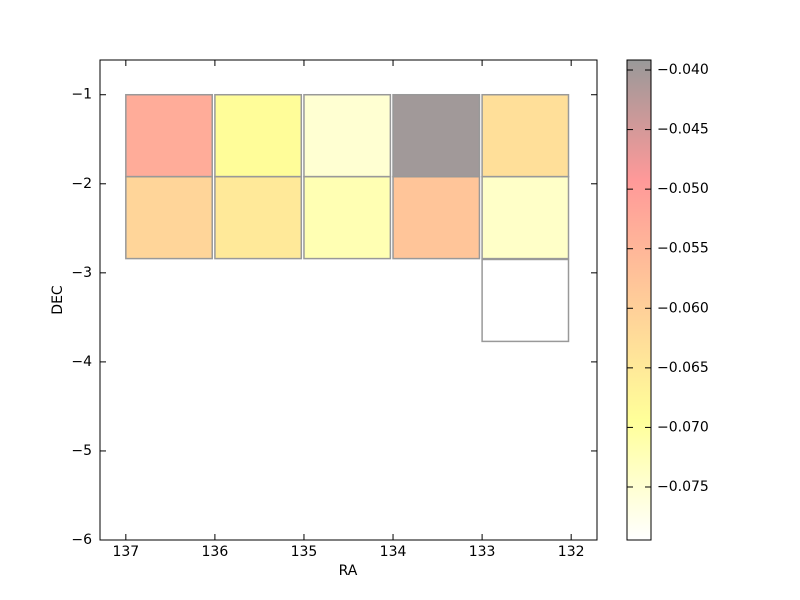  I want to click on x-tick-label: 132, so click(571, 552).